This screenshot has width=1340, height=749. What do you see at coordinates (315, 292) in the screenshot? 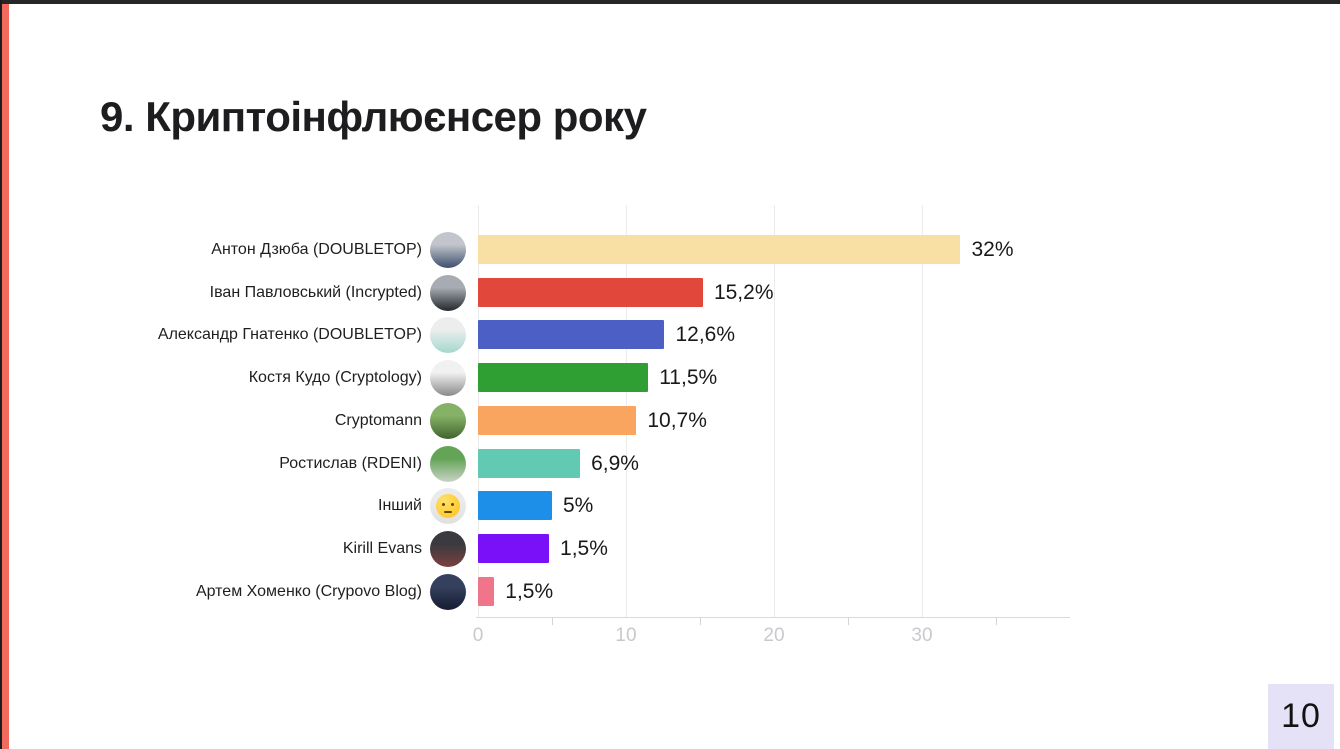
I see `category-label: Іван Павловський (Incrypted)` at bounding box center [315, 292].